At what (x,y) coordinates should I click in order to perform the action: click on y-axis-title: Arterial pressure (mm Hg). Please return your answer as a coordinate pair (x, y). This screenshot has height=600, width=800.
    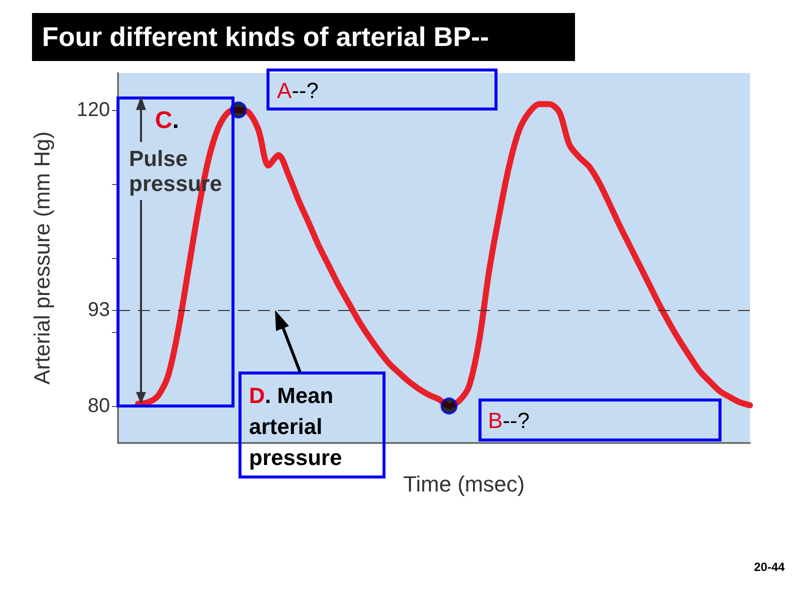
    Looking at the image, I should click on (42, 258).